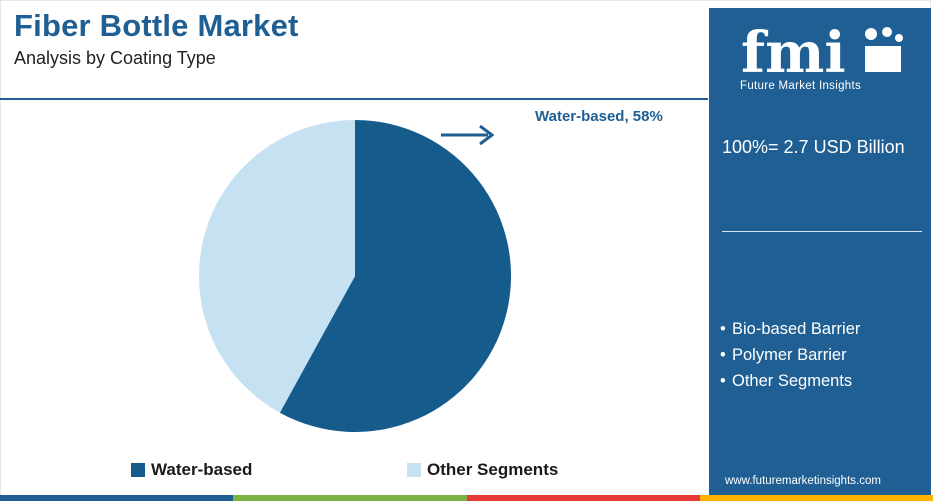 This screenshot has width=933, height=501. I want to click on chart-subtitle: Analysis by Coating Type, so click(115, 58).